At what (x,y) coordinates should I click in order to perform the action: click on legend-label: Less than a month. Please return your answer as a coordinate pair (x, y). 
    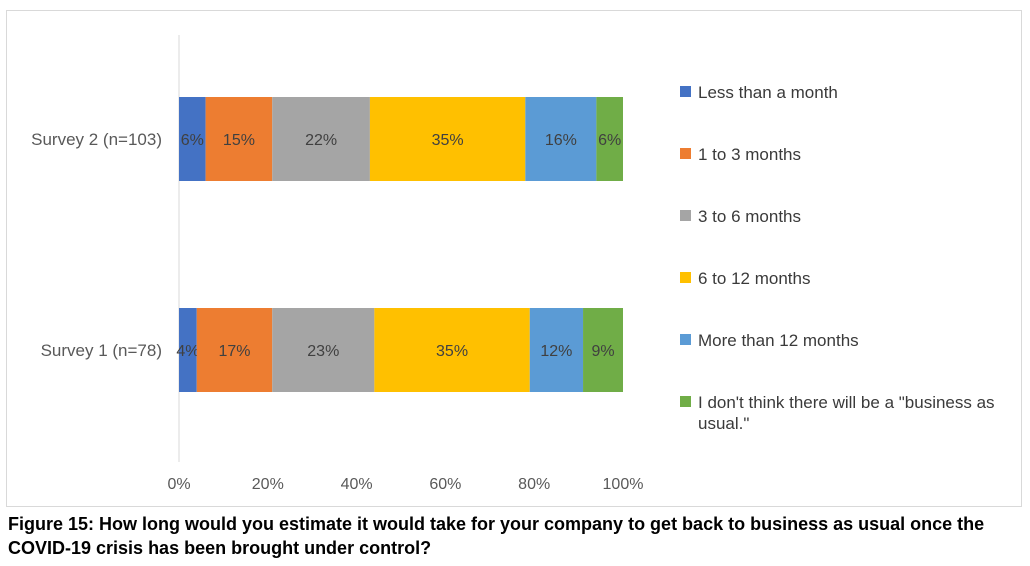
    Looking at the image, I should click on (768, 92).